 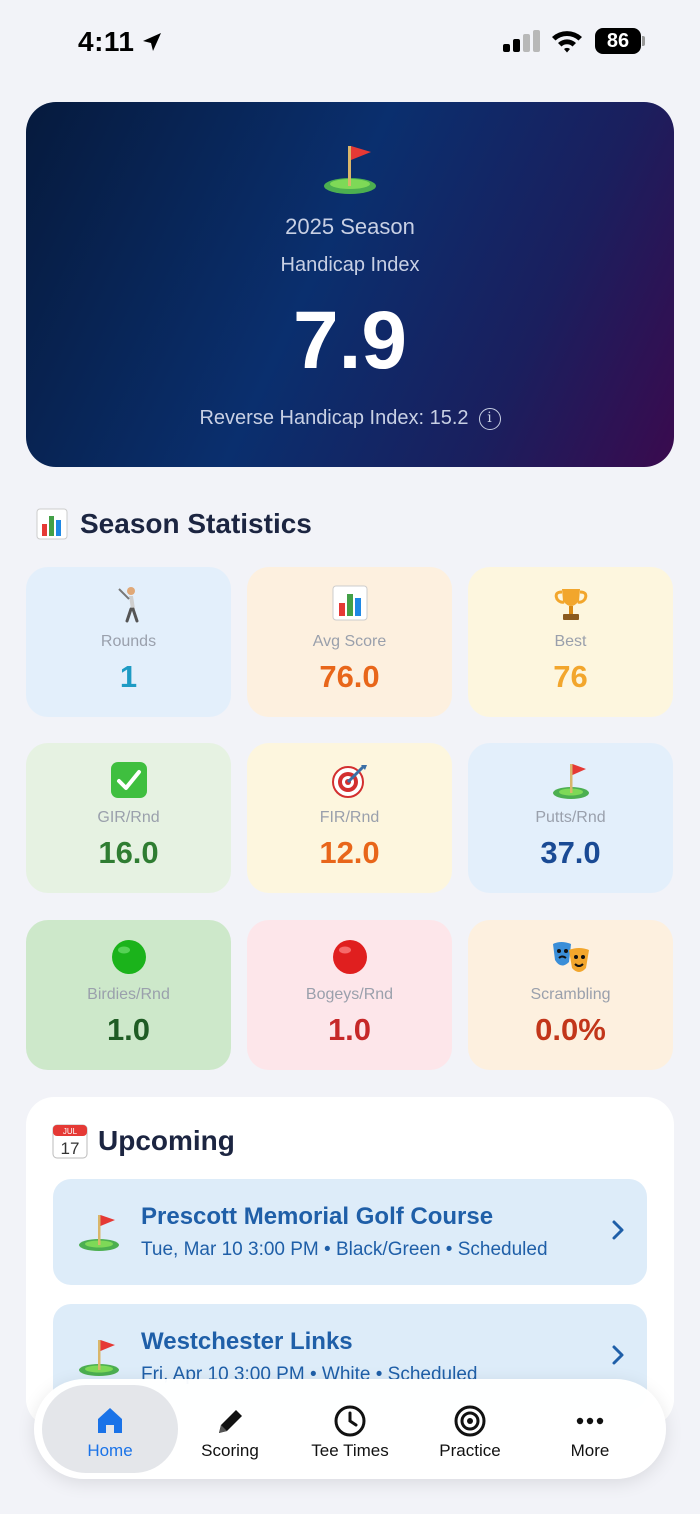 I want to click on stat-value: 37.0, so click(x=570, y=852).